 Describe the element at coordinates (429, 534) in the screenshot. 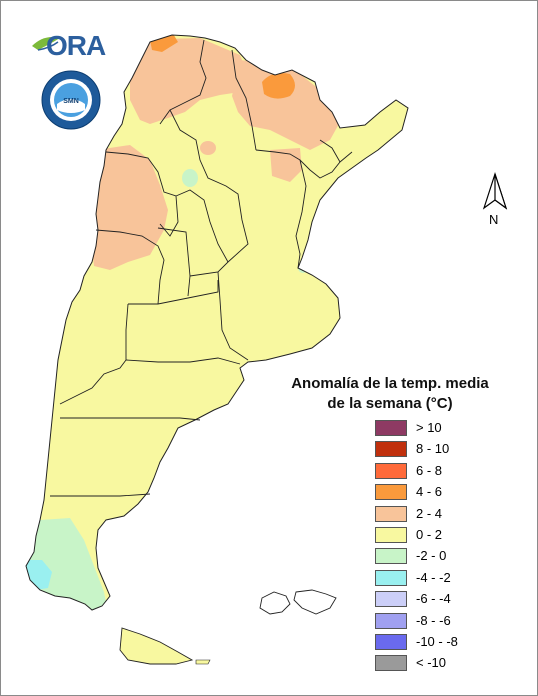

I see `legend-label: 0 - 2` at that location.